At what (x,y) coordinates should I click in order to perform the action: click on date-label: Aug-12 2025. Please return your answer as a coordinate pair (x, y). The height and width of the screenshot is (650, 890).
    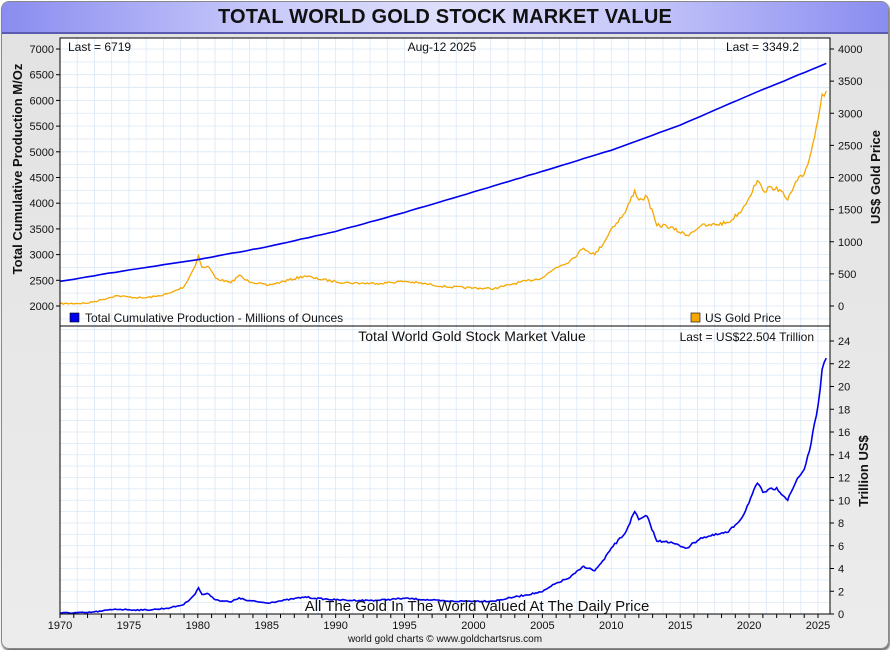
    Looking at the image, I should click on (442, 47).